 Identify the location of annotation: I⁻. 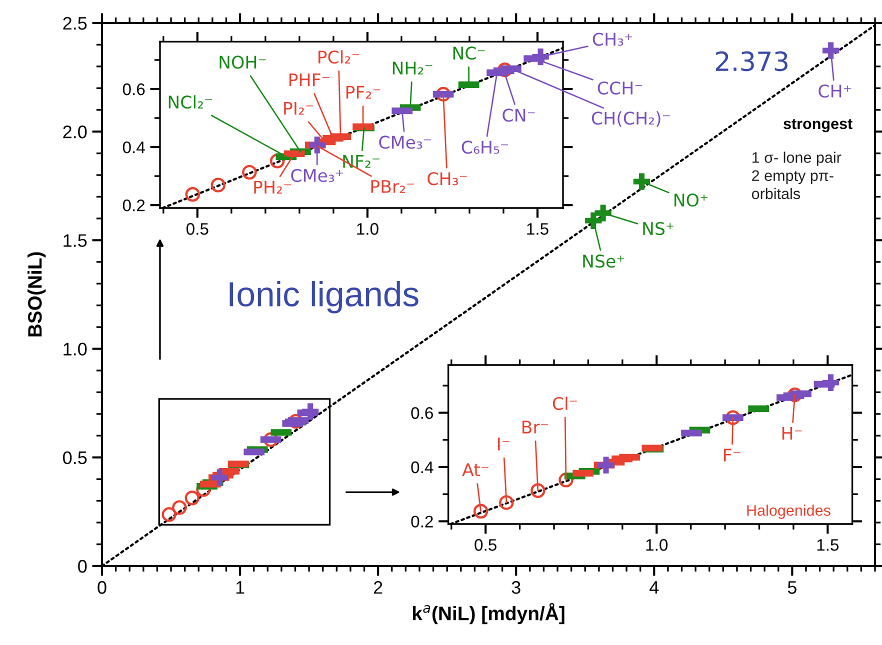
(504, 444).